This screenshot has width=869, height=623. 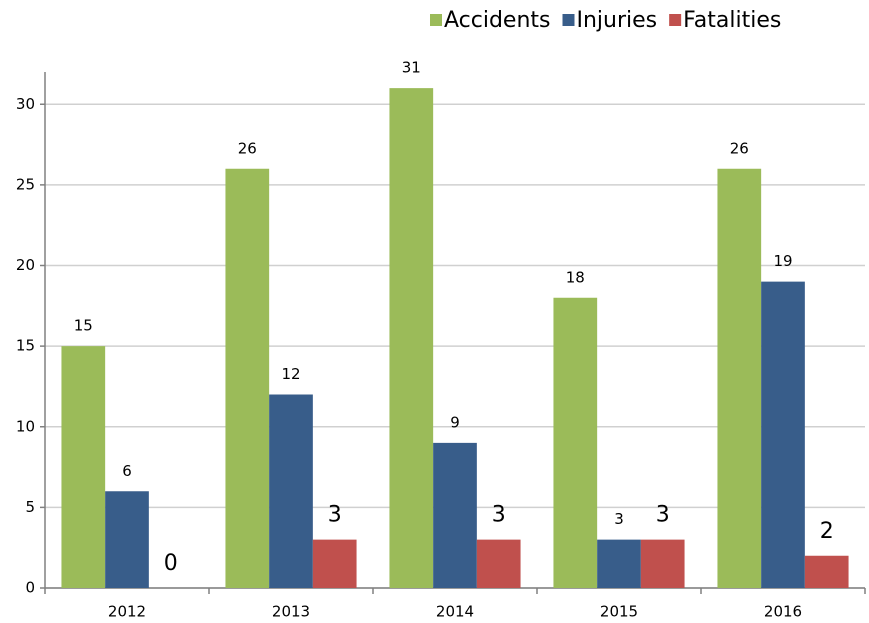 I want to click on x-tick-label: 2014, so click(x=455, y=612).